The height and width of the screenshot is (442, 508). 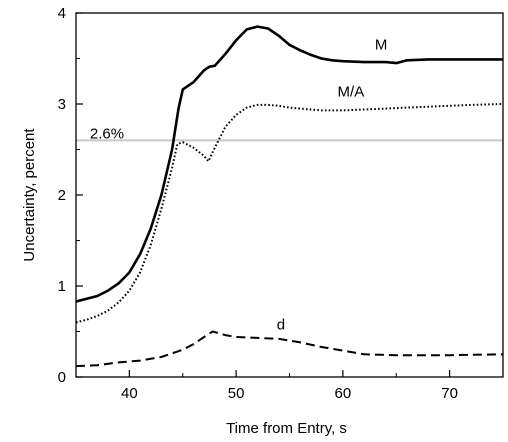 I want to click on x-tick-label: 40, so click(x=129, y=393).